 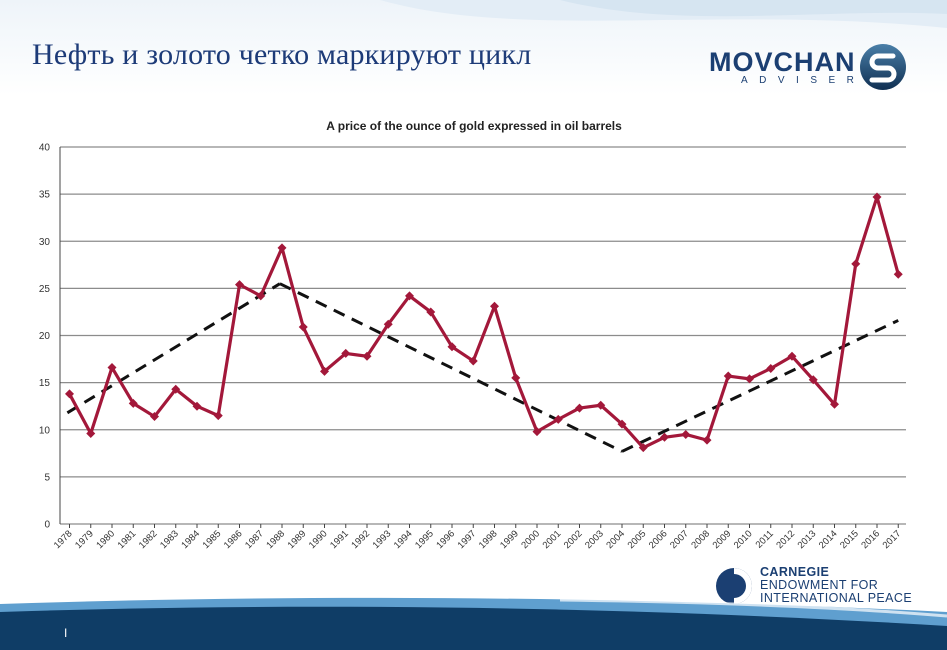 What do you see at coordinates (849, 539) in the screenshot?
I see `x-tick-label: 2015` at bounding box center [849, 539].